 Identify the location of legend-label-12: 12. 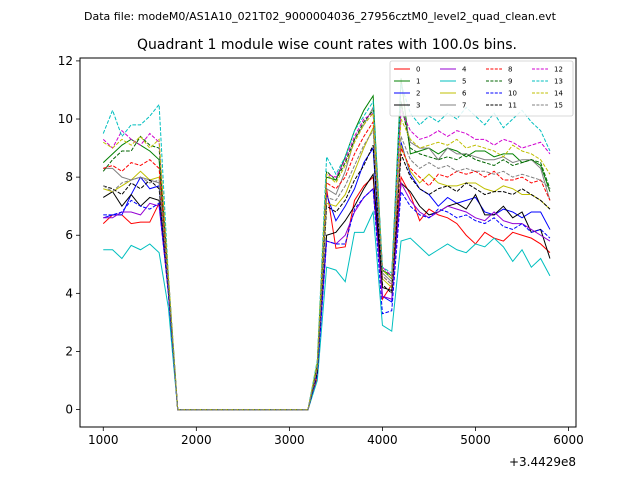
(558, 70).